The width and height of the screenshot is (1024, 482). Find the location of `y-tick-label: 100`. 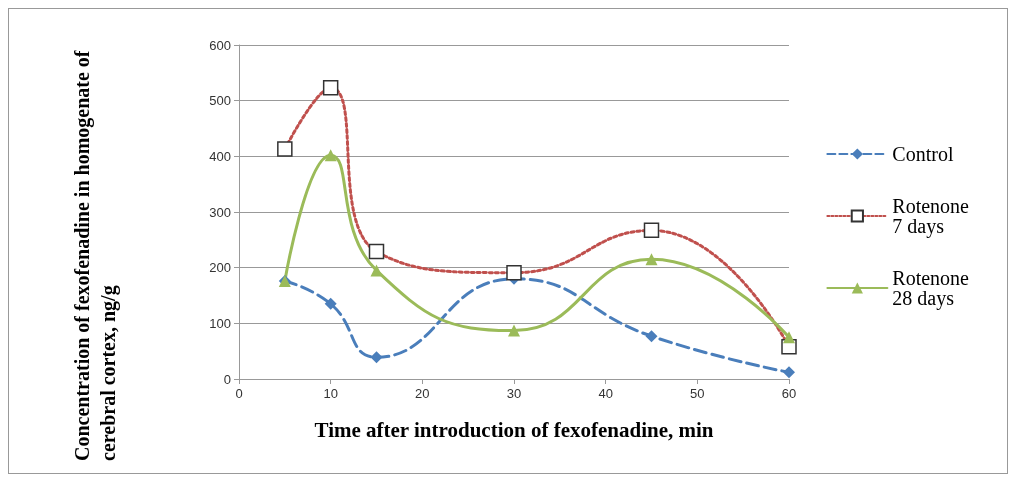

y-tick-label: 100 is located at coordinates (220, 323).